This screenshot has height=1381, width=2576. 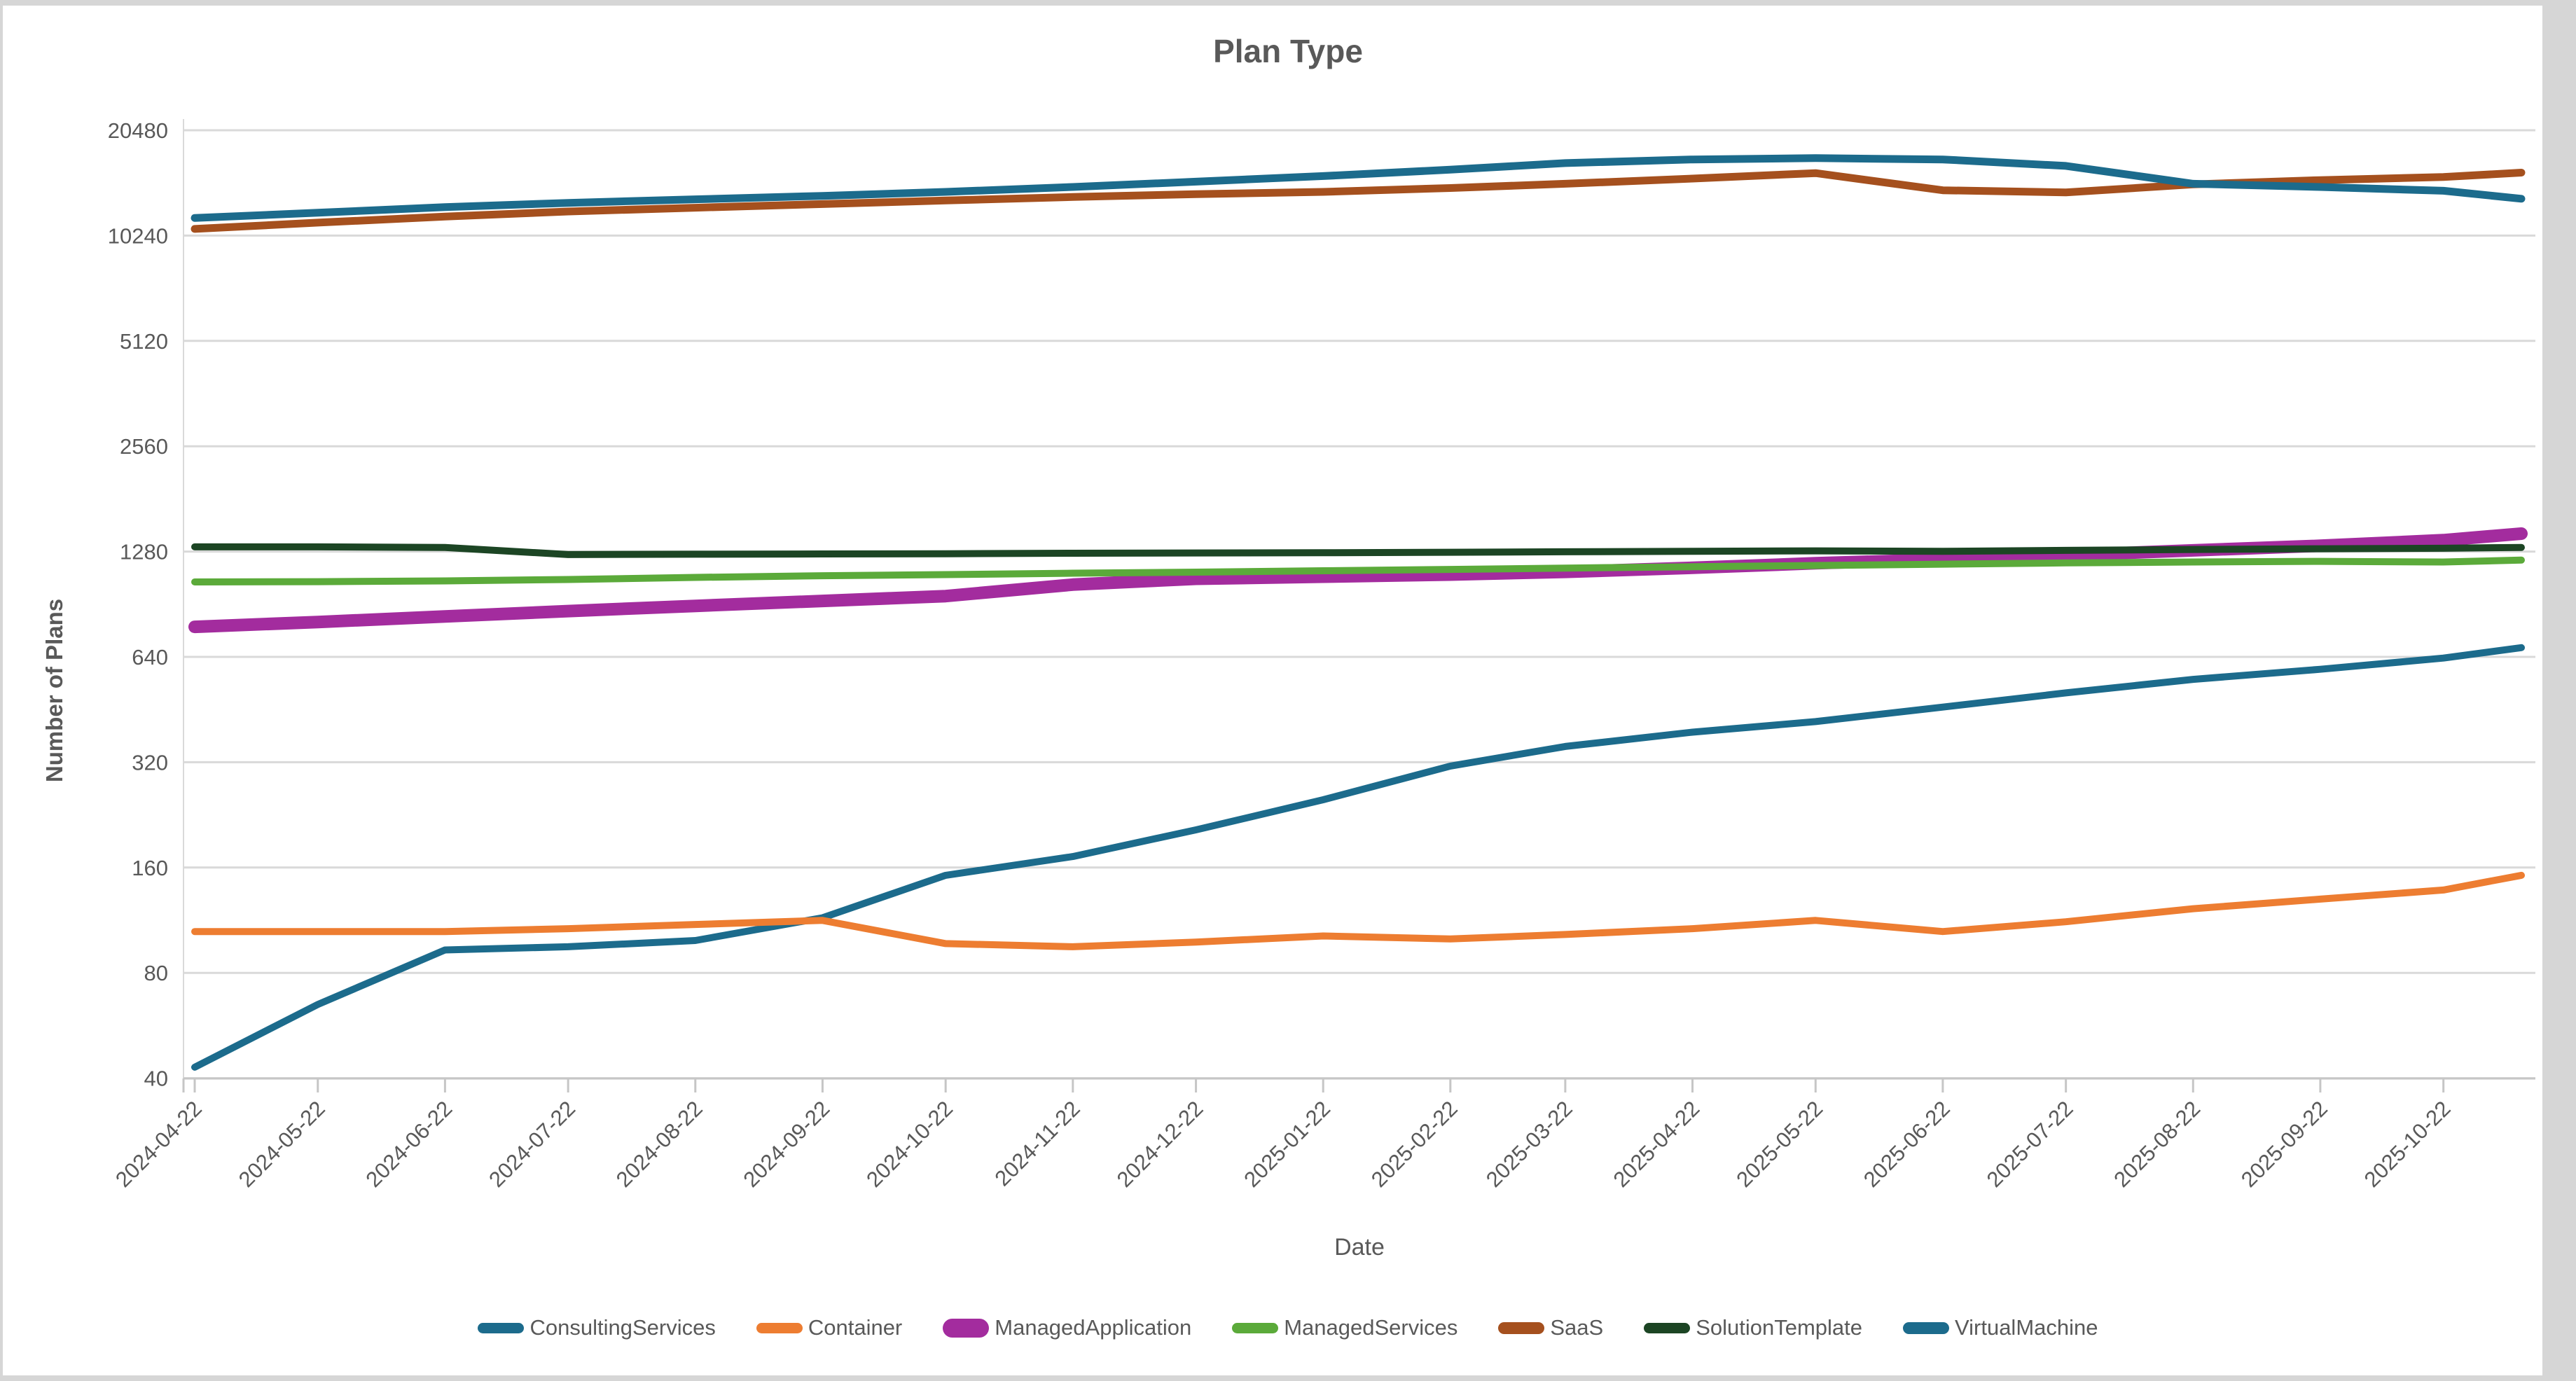 I want to click on x-tick-label: 2025-08-22, so click(x=2157, y=1144).